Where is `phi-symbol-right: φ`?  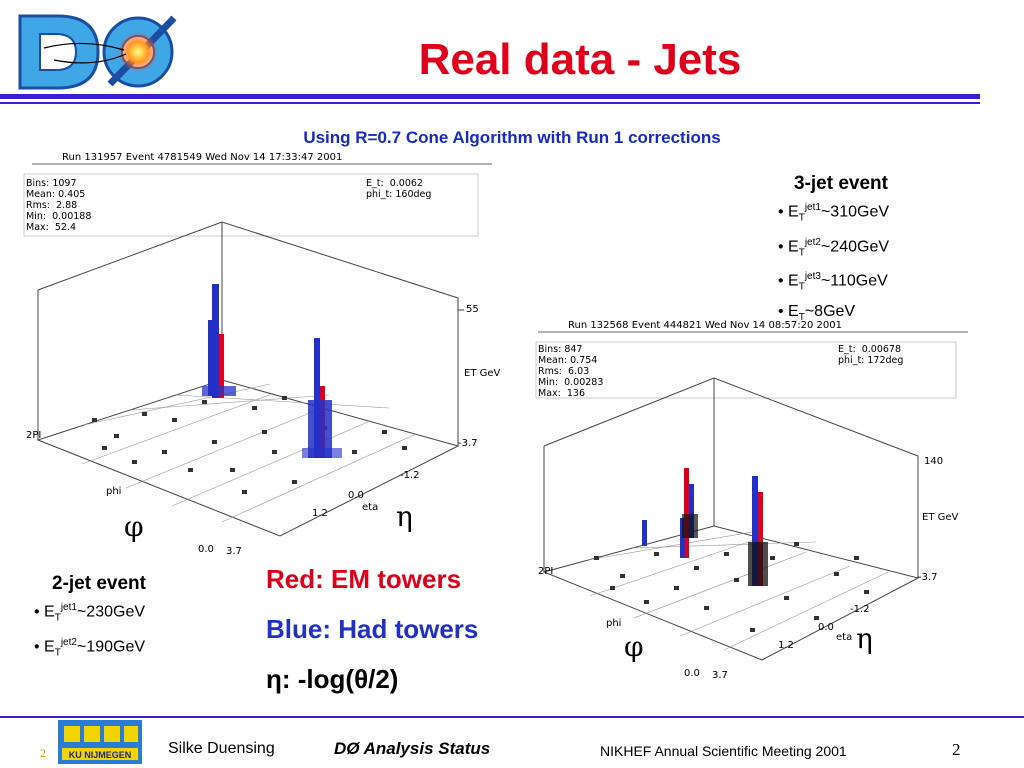 phi-symbol-right: φ is located at coordinates (634, 646).